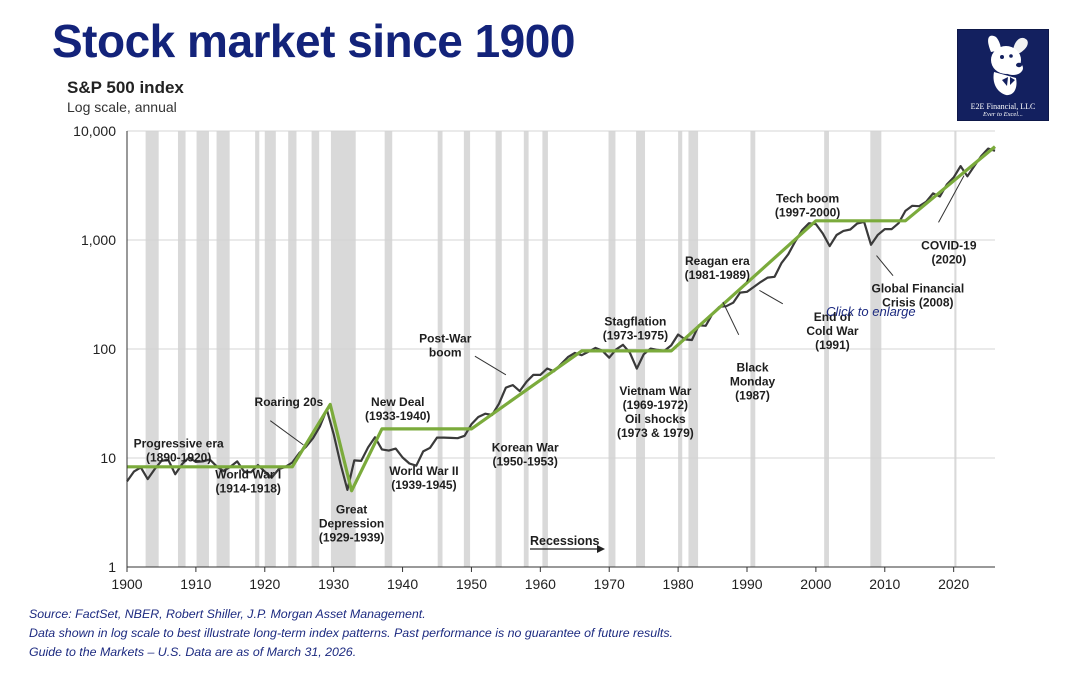 The width and height of the screenshot is (1080, 675). Describe the element at coordinates (949, 259) in the screenshot. I see `annotation-line: (2020)` at that location.